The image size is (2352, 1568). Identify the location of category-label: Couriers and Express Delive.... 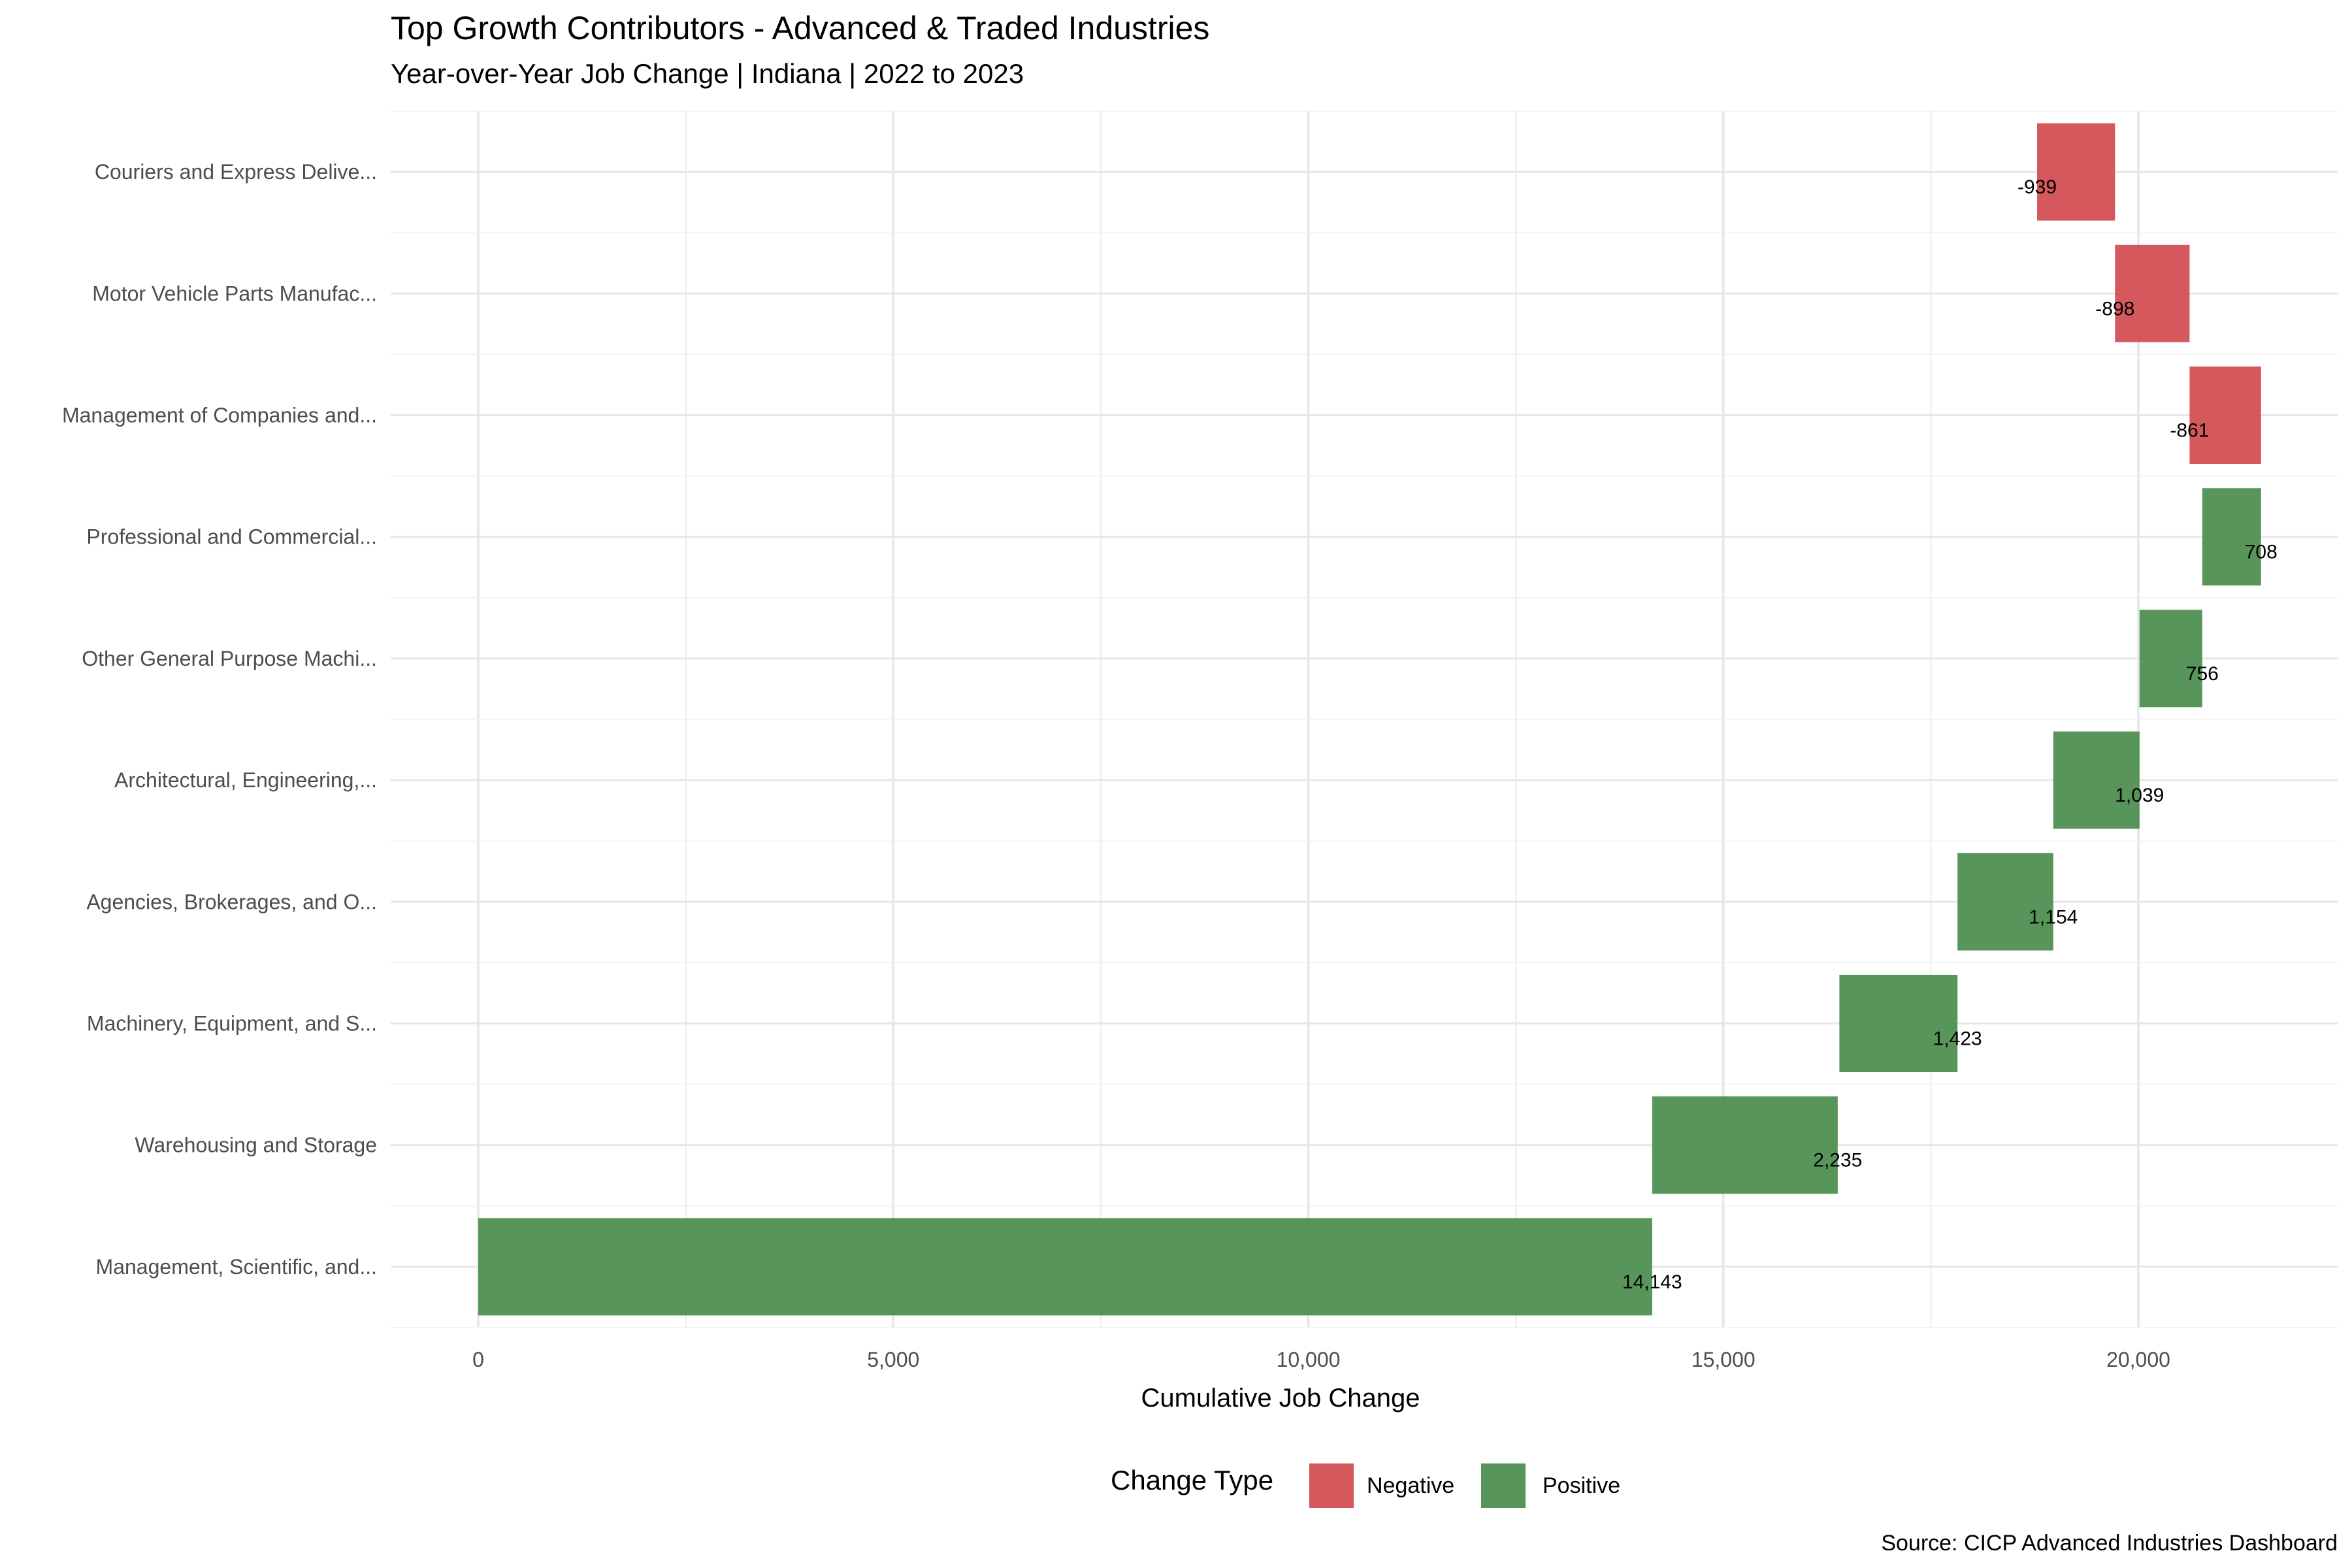
(236, 172).